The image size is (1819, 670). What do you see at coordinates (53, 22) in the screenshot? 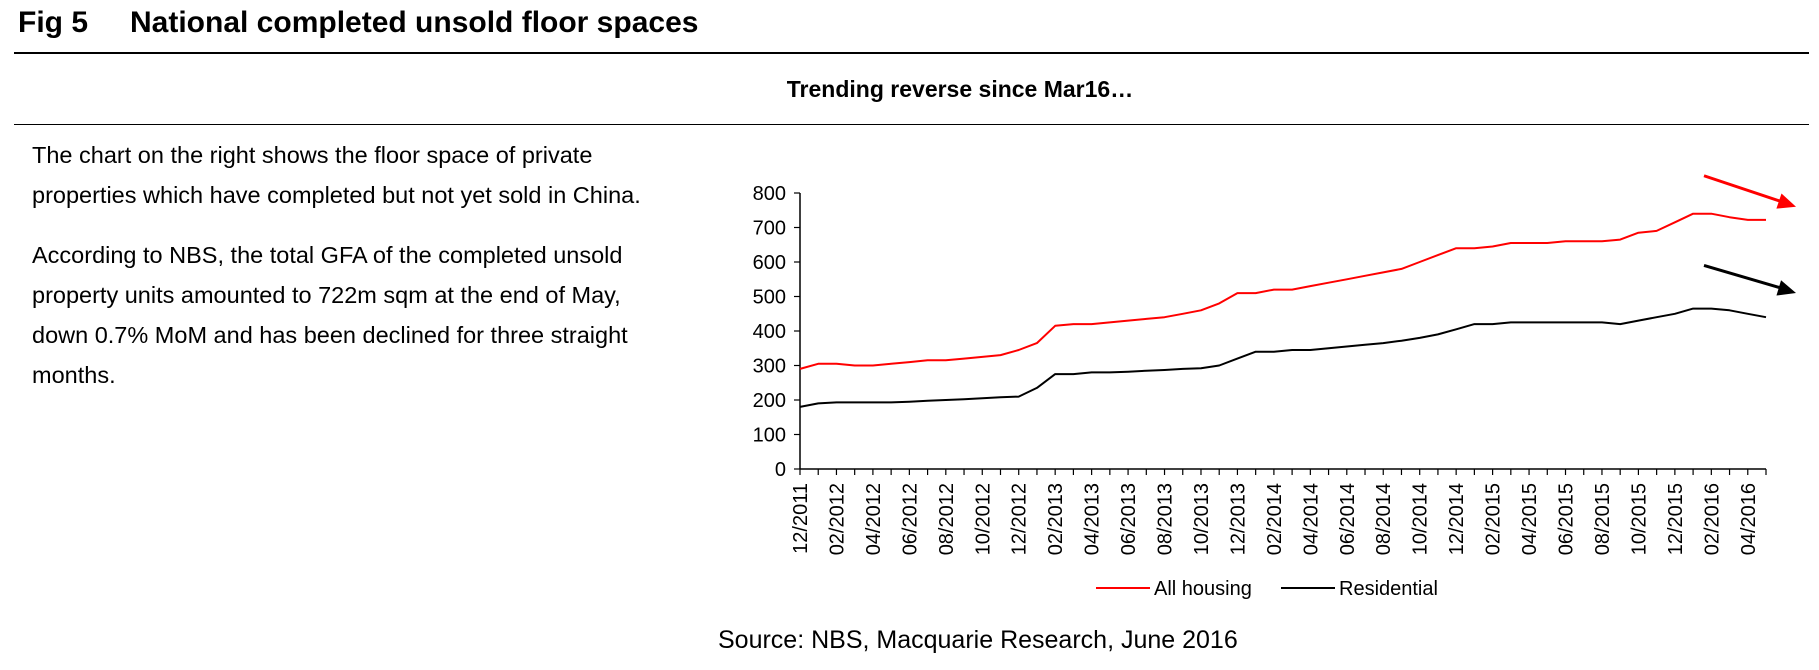
I see `figure-number: Fig 5` at bounding box center [53, 22].